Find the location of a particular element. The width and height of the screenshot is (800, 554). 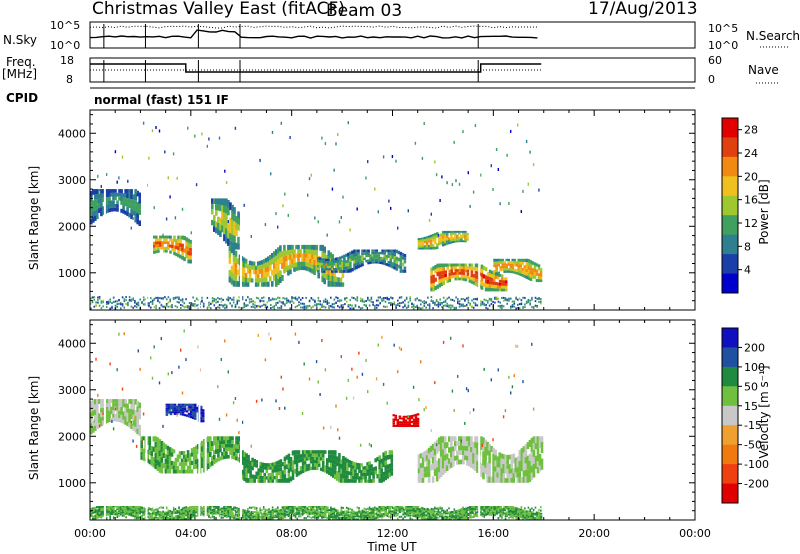

cpid-label: CPID is located at coordinates (22, 98).